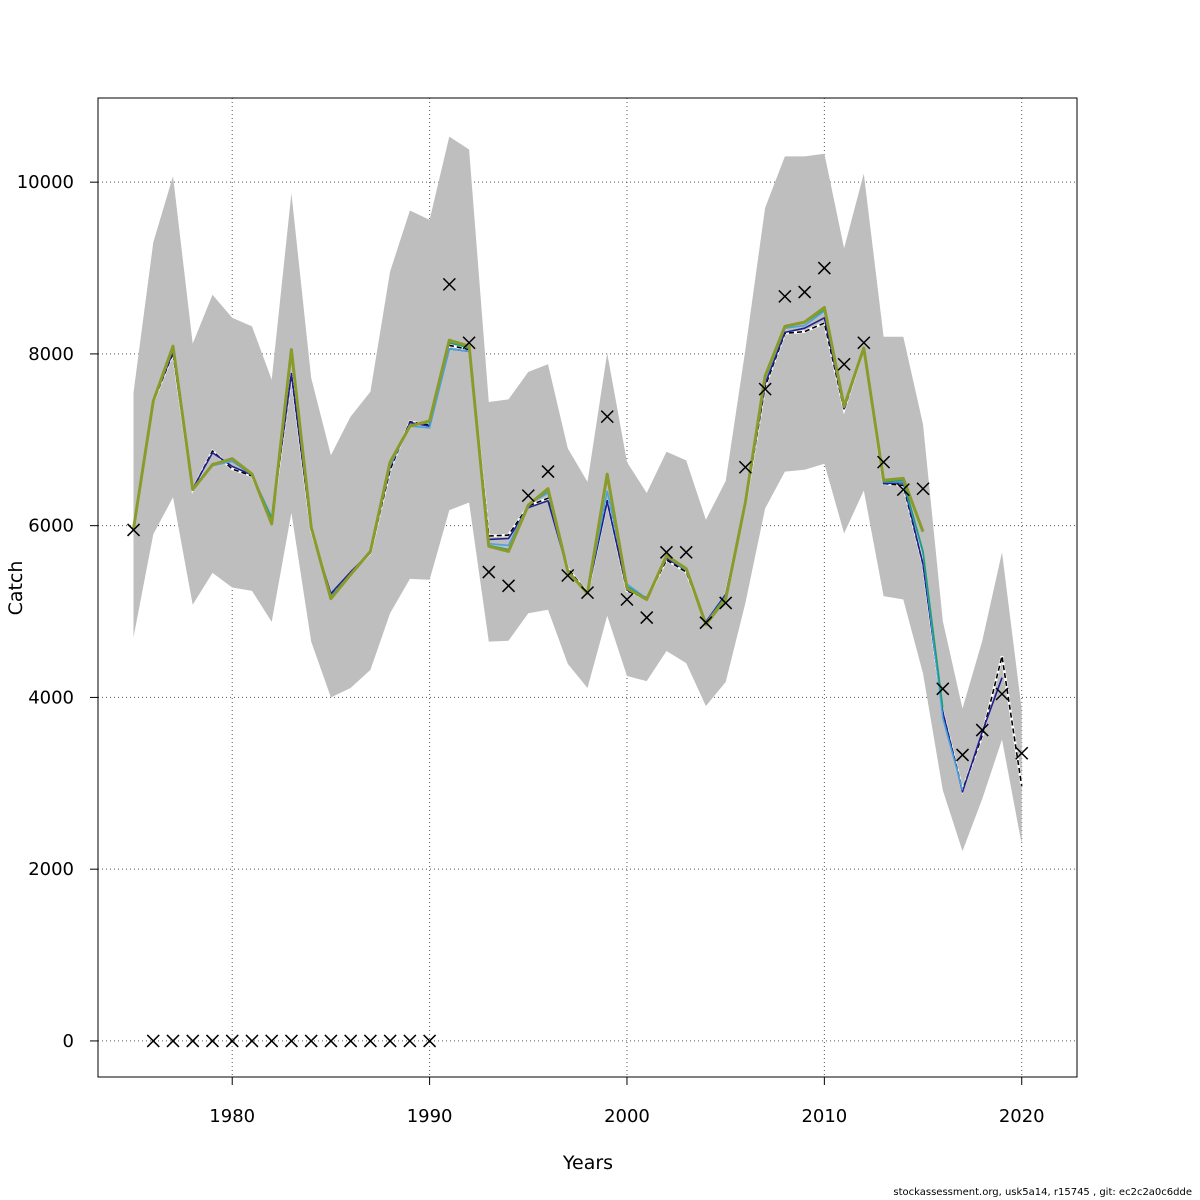  Describe the element at coordinates (1022, 1116) in the screenshot. I see `x-tick-label: 2020` at that location.